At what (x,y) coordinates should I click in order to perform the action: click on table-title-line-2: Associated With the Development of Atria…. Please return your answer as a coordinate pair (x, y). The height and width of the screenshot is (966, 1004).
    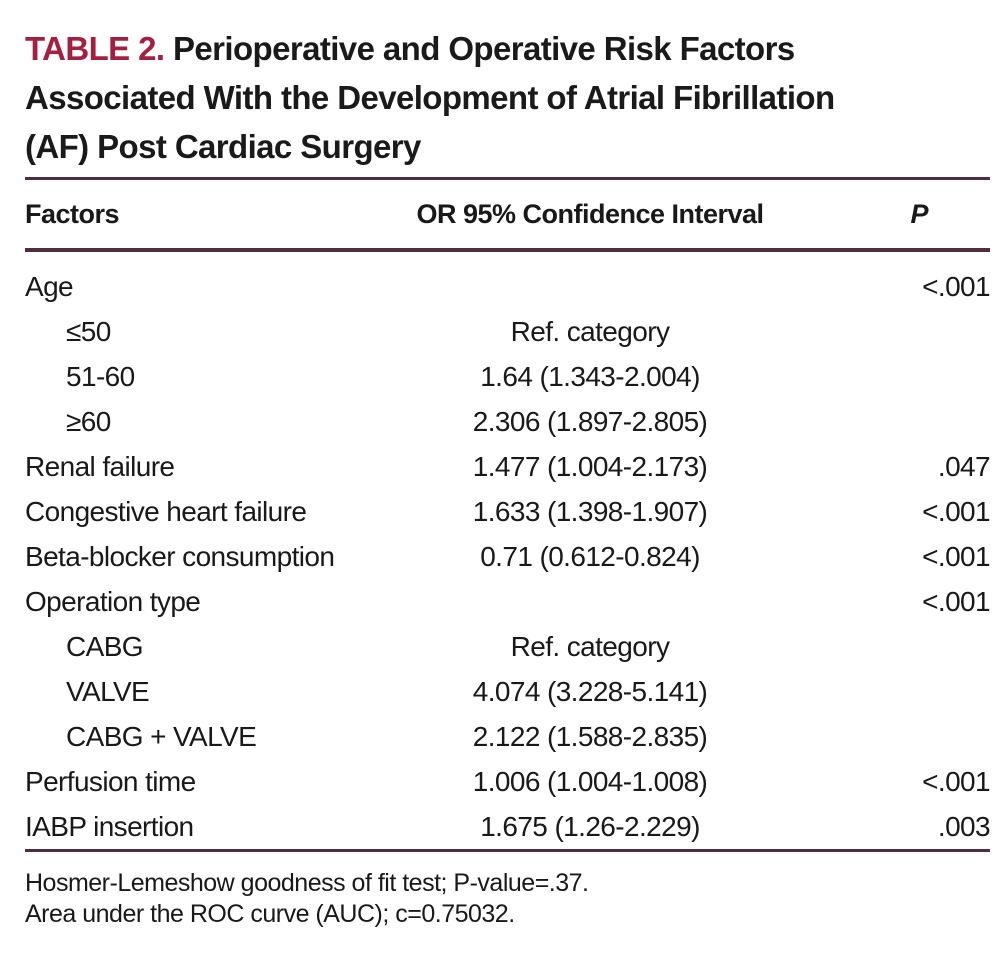
    Looking at the image, I should click on (430, 97).